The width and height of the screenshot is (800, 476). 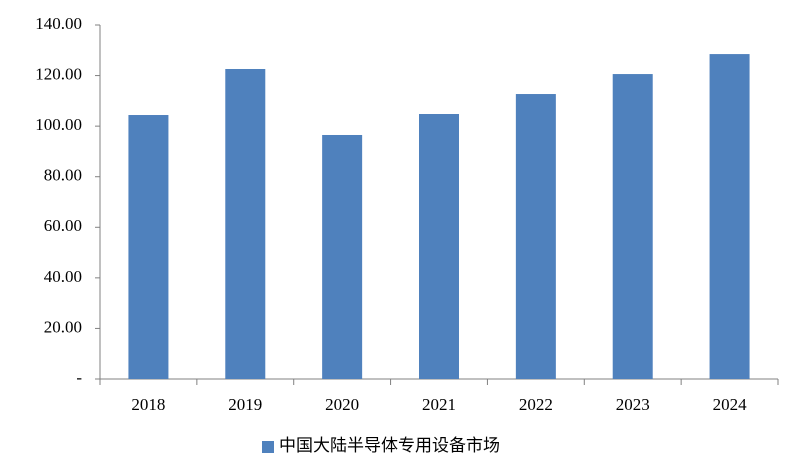 What do you see at coordinates (63, 276) in the screenshot?
I see `y-tick-label: 40.00` at bounding box center [63, 276].